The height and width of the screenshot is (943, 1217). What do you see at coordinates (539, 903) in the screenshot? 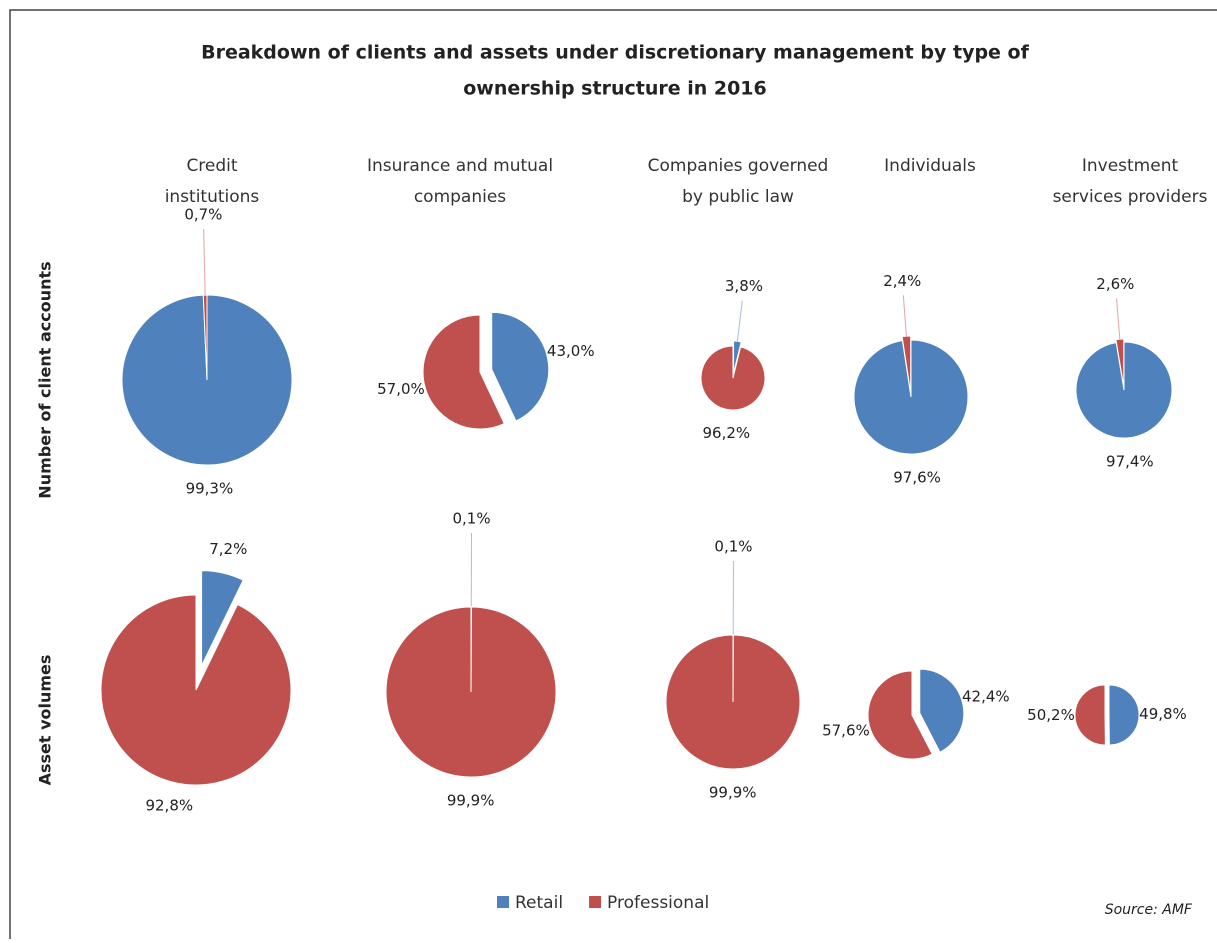
I see `legend-label: Retail` at bounding box center [539, 903].